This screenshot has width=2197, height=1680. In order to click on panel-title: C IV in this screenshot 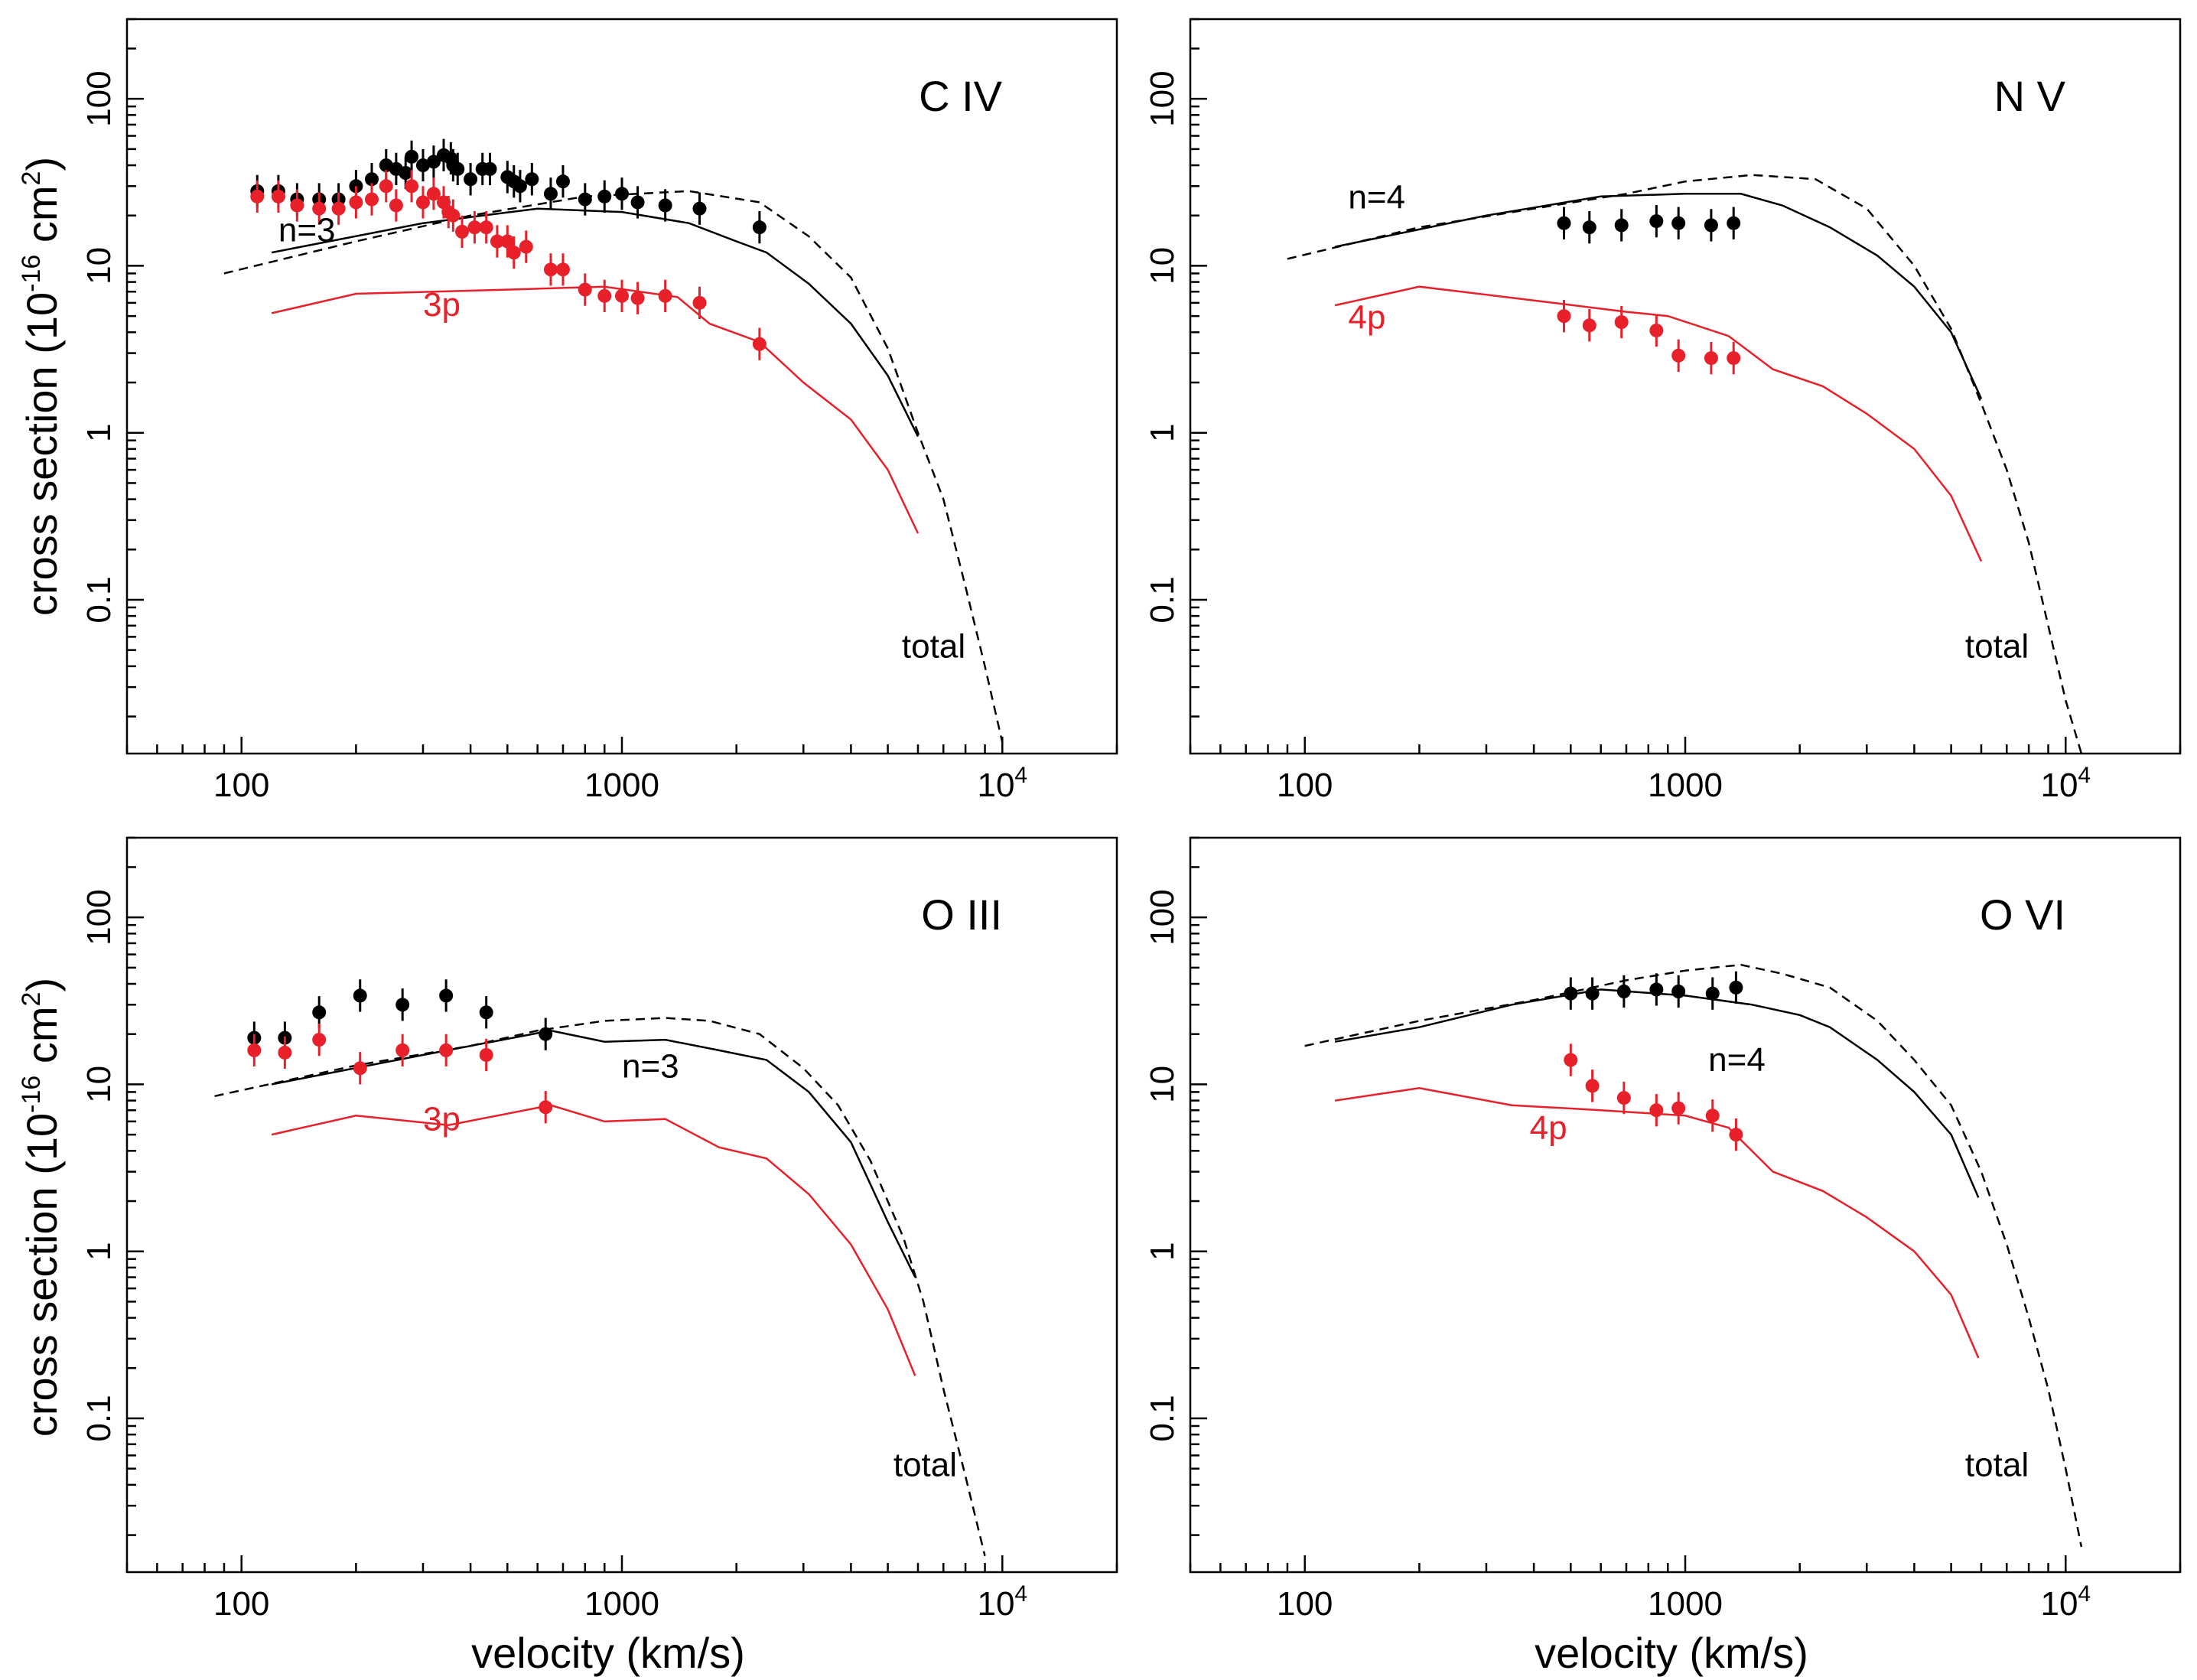, I will do `click(961, 96)`.